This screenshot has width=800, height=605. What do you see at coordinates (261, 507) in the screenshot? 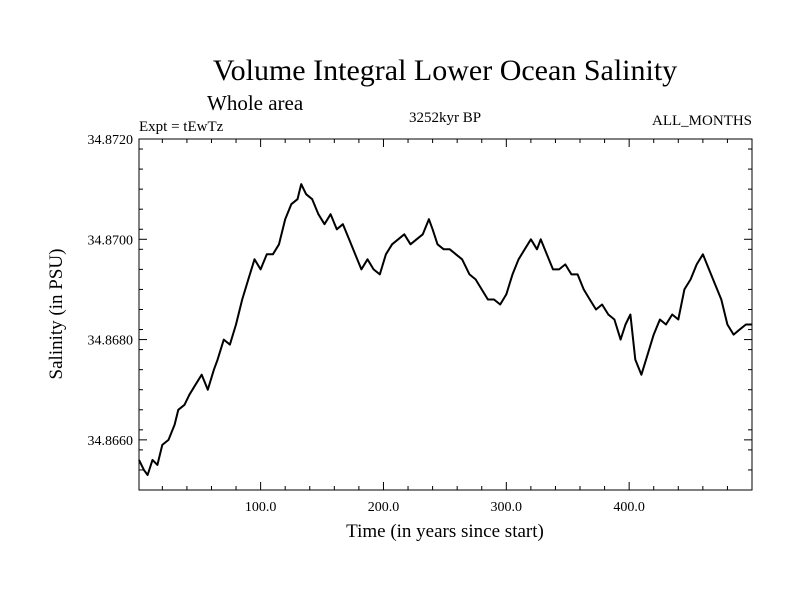
I see `x-tick-label: 100.0` at bounding box center [261, 507].